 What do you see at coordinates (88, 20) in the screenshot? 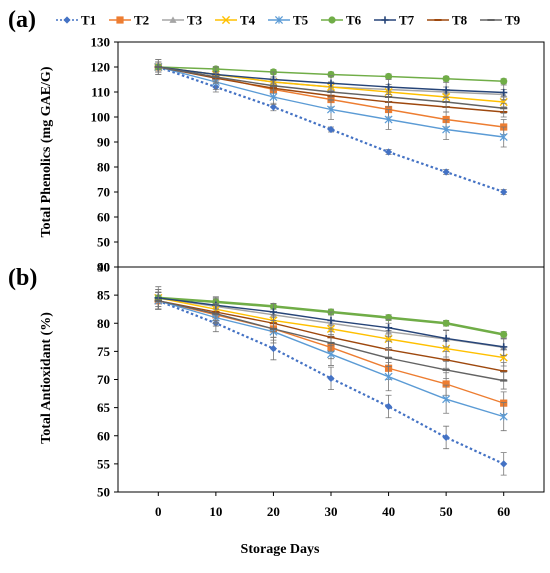
I see `legend-label-t1: T1` at bounding box center [88, 20].